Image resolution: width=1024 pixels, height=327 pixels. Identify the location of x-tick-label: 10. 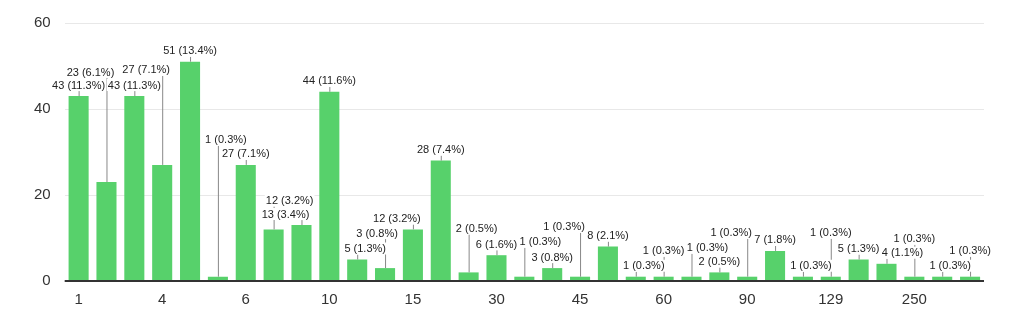
(329, 299).